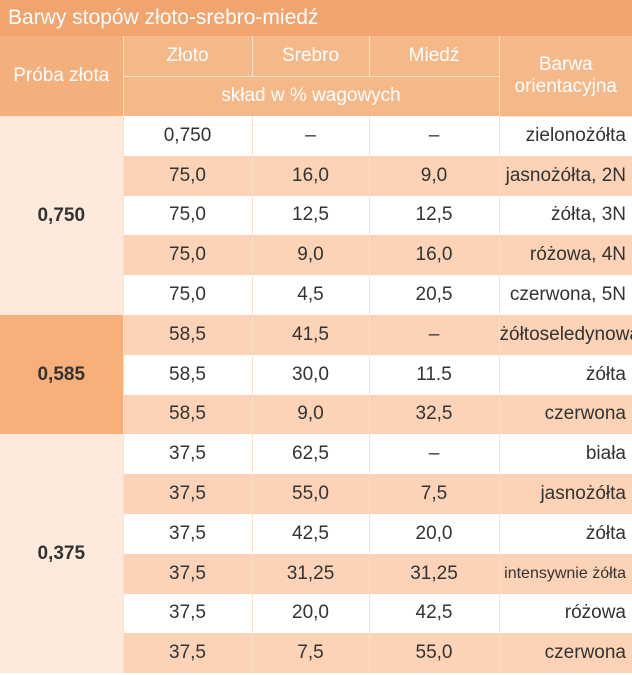 This screenshot has width=632, height=675. What do you see at coordinates (565, 64) in the screenshot?
I see `header-color-line1: Barwa` at bounding box center [565, 64].